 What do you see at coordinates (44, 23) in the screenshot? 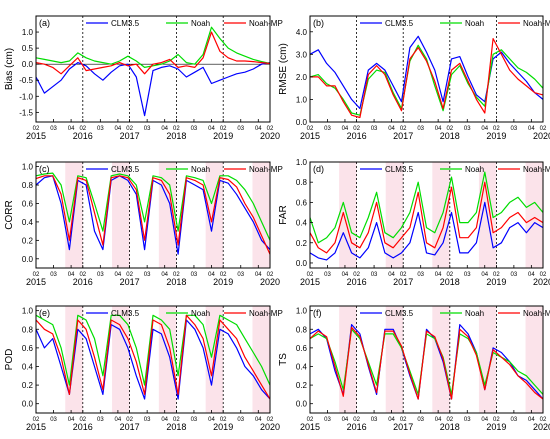
I see `panel-label: (a)` at bounding box center [44, 23].